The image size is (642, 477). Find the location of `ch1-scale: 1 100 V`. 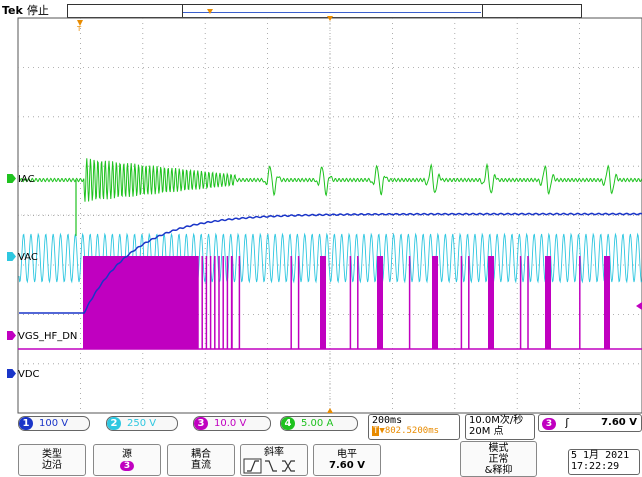

ch1-scale: 1 100 V is located at coordinates (54, 423).